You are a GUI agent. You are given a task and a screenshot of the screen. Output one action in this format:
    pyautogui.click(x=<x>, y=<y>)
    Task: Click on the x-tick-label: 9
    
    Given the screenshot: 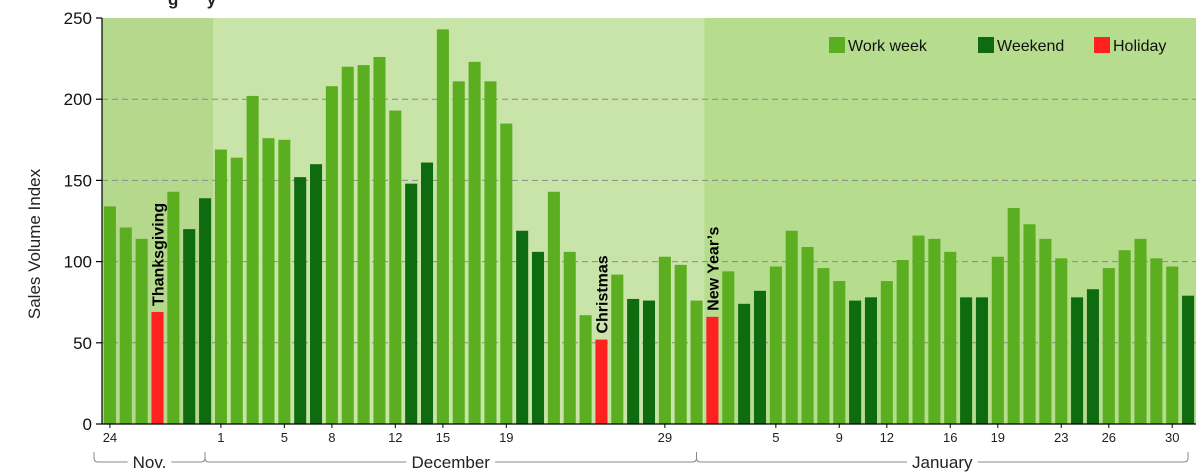 What is the action you would take?
    pyautogui.click(x=839, y=437)
    